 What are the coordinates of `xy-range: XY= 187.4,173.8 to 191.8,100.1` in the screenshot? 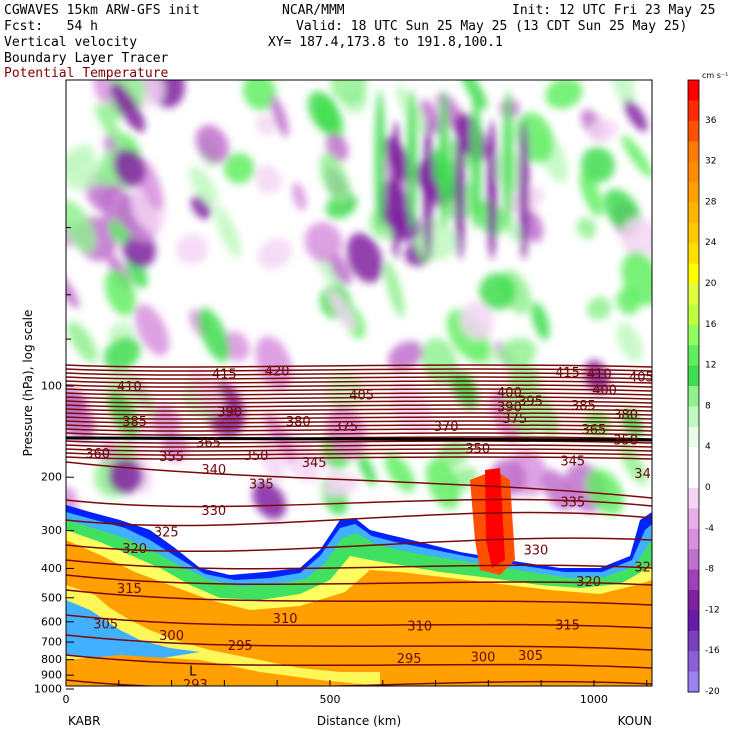 It's located at (385, 42).